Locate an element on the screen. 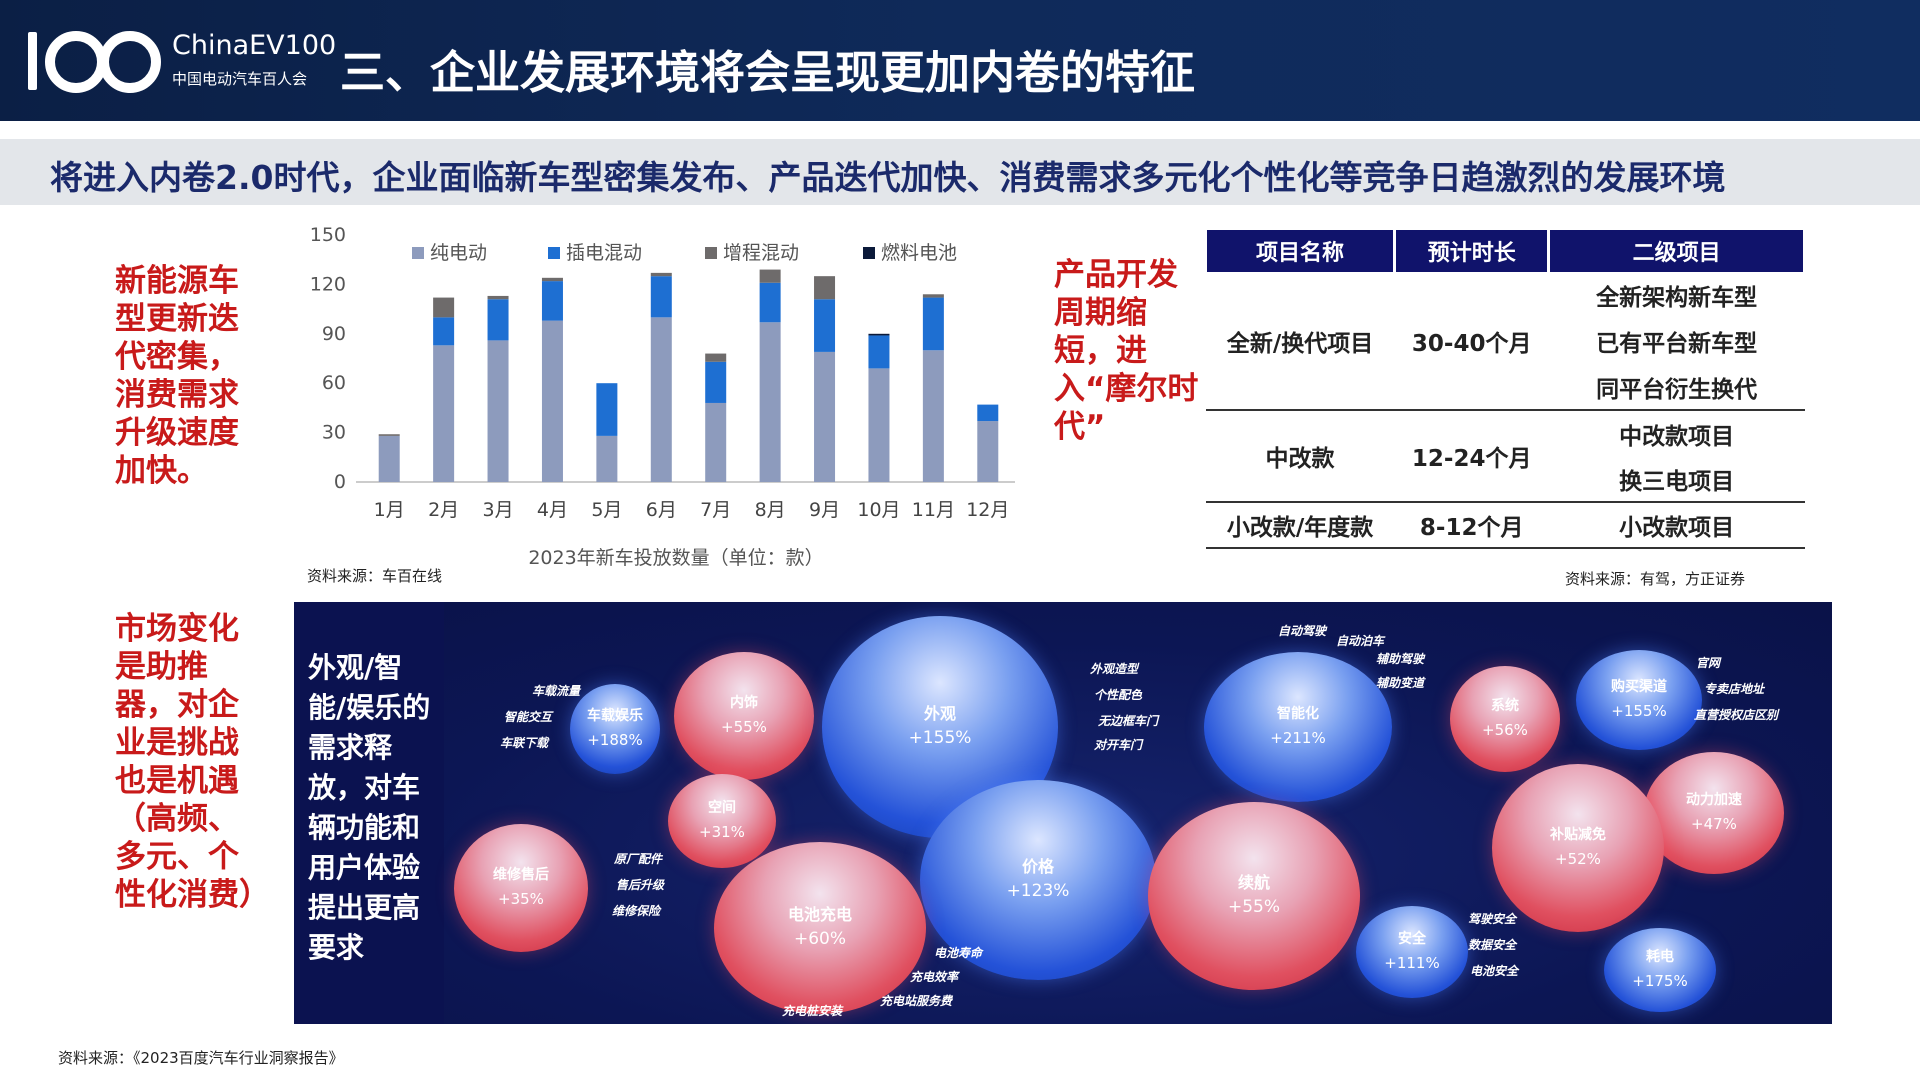 The width and height of the screenshot is (1920, 1080). y-tick-label: 30 is located at coordinates (334, 433).